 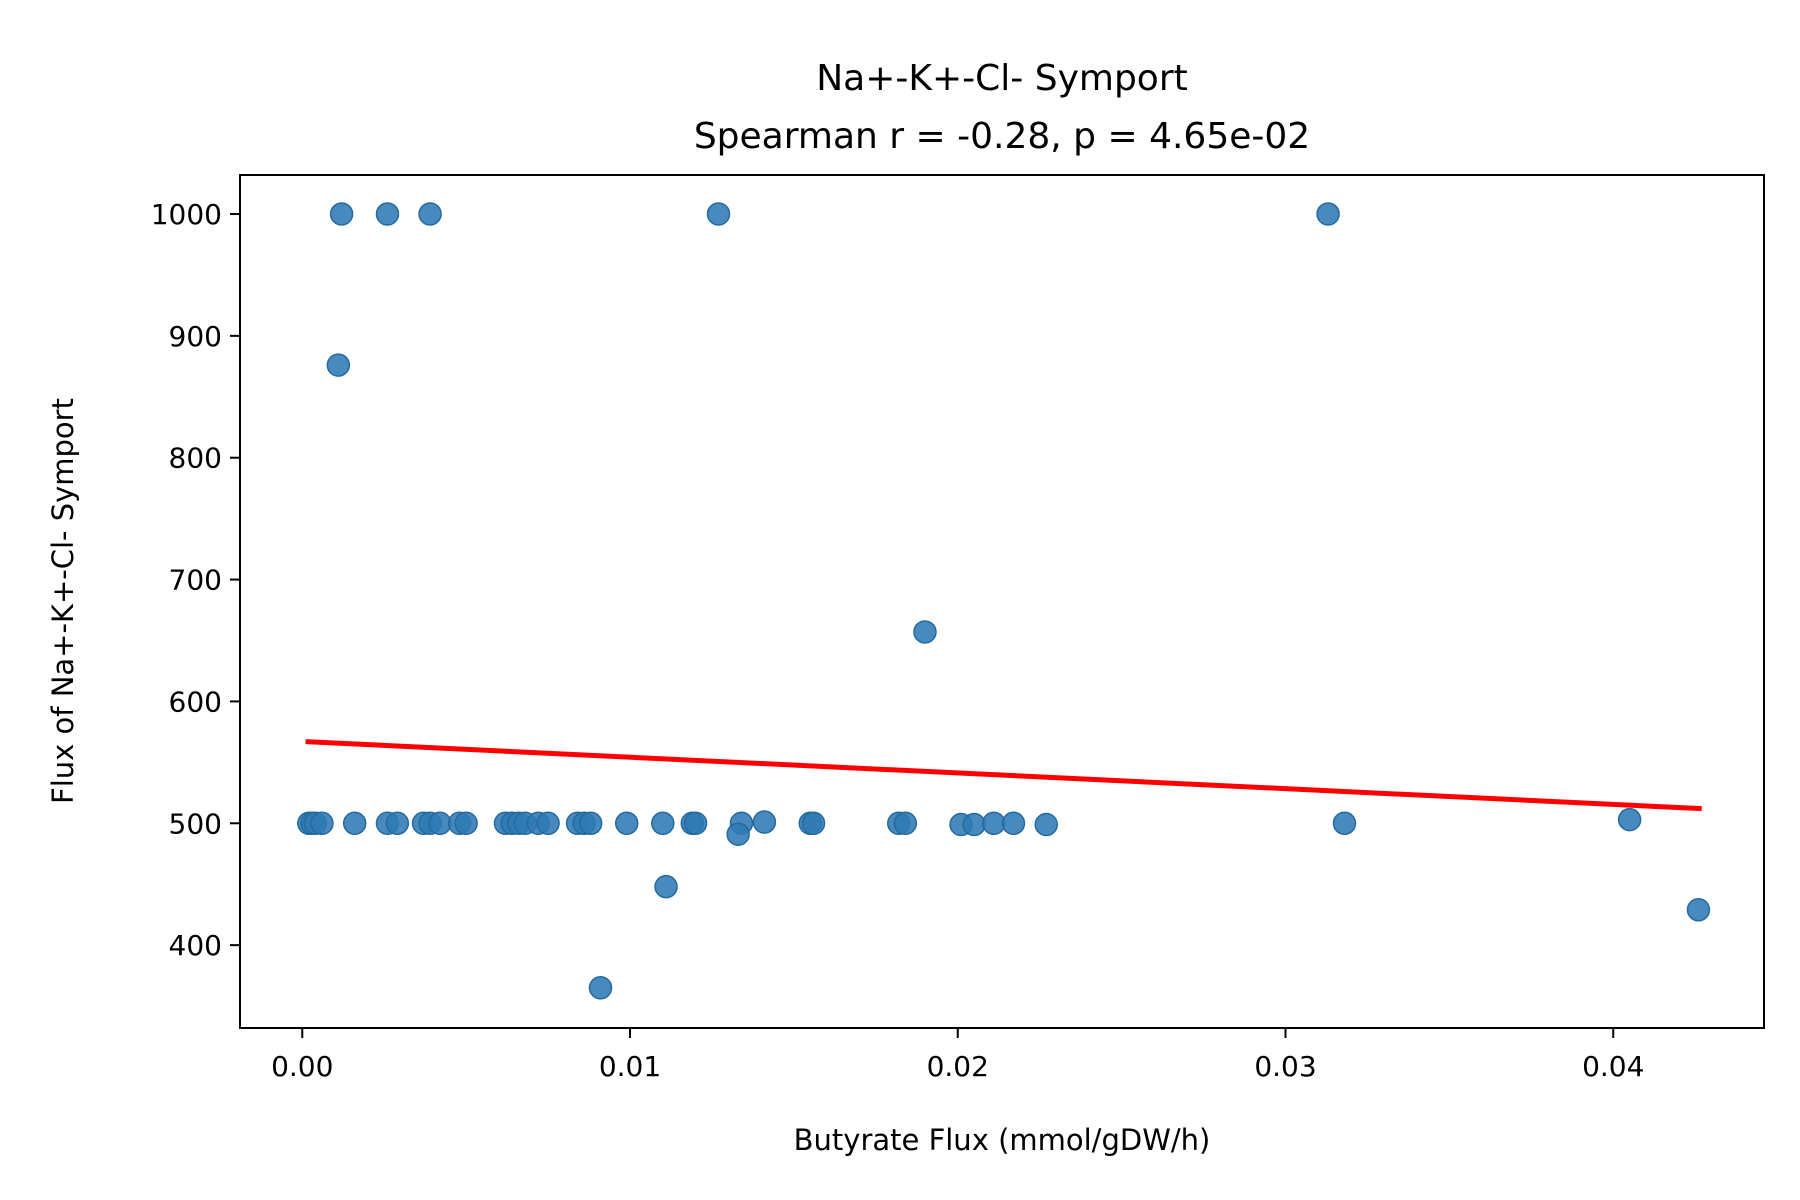 I want to click on y-tick-label: 700, so click(x=195, y=580).